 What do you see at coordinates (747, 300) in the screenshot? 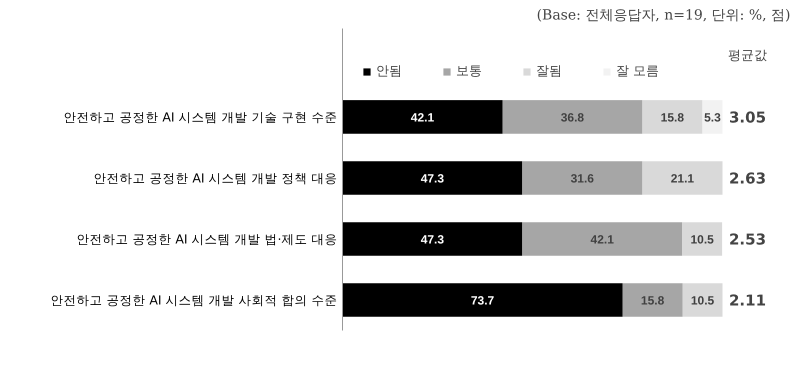
I see `text: 2.11` at bounding box center [747, 300].